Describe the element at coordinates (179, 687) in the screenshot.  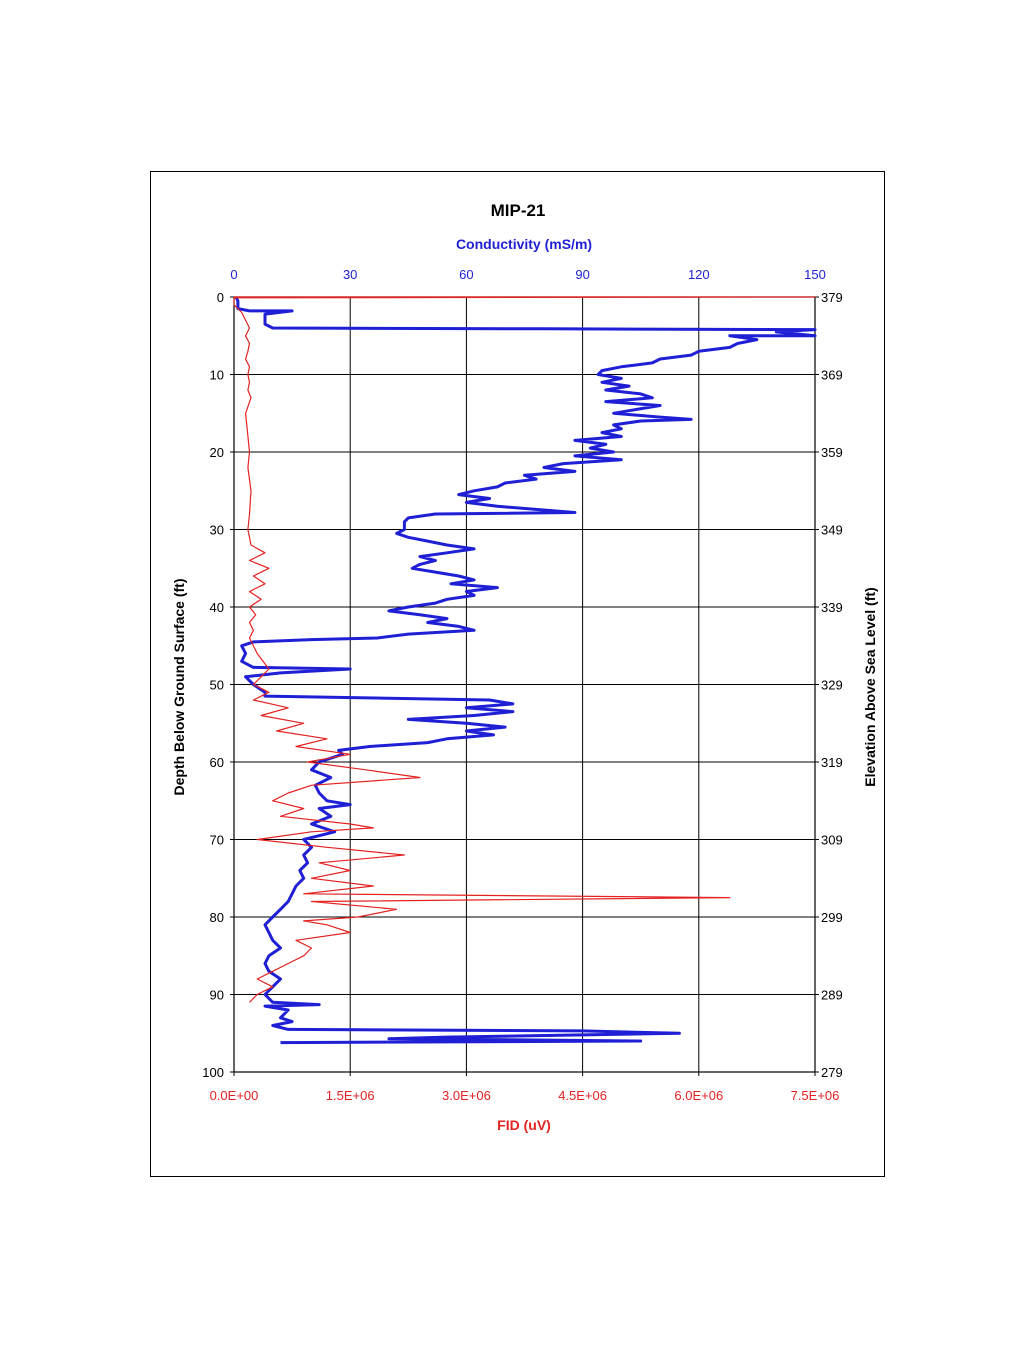
I see `left-axis-label: Depth Below Ground Surface (ft)` at that location.